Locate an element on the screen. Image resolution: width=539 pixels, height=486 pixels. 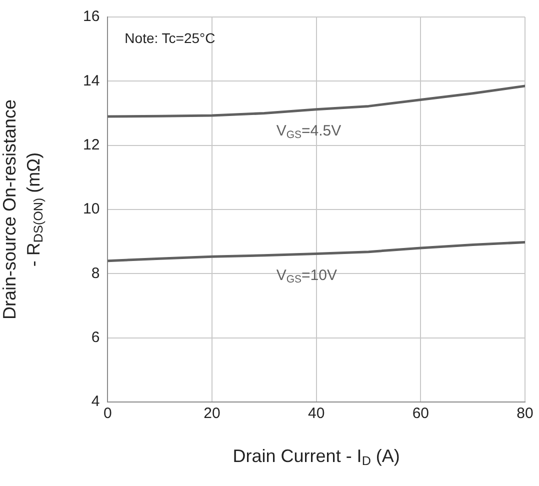
y-tick-label: 10 is located at coordinates (91, 209).